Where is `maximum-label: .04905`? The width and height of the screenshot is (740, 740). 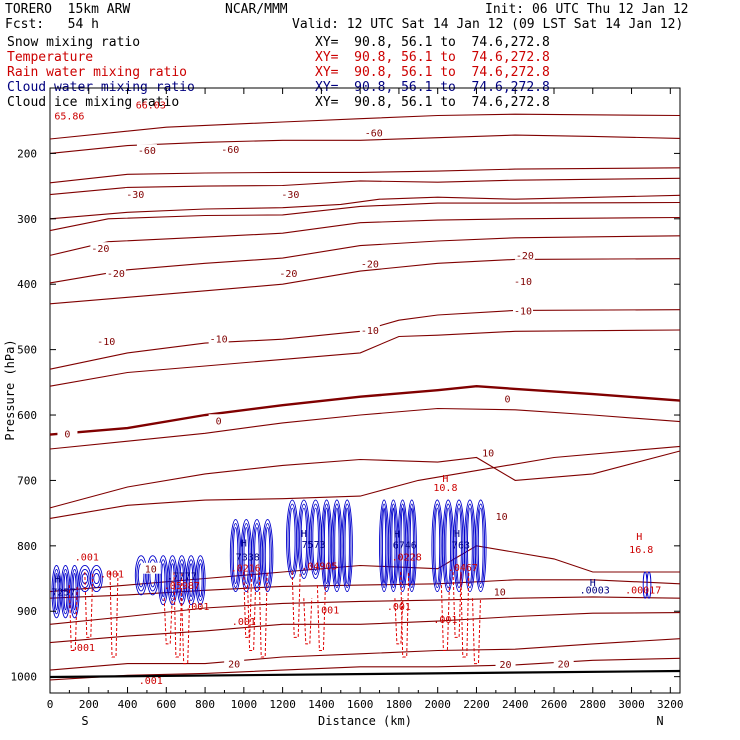 maximum-label: .04905 is located at coordinates (319, 566).